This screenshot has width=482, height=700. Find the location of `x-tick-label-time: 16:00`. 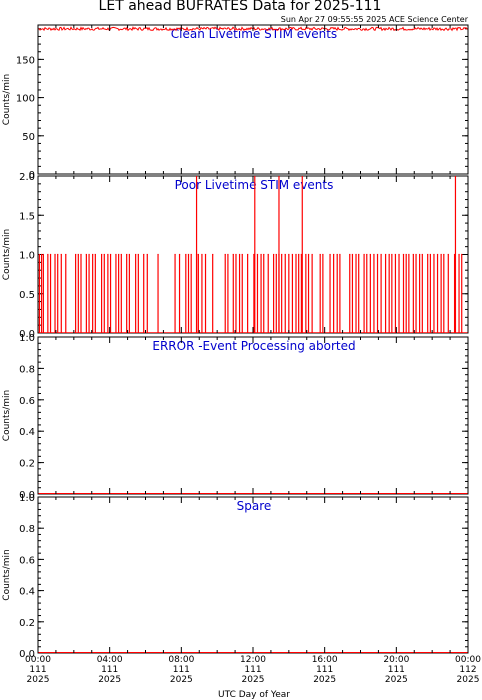

x-tick-label-time: 16:00 is located at coordinates (325, 660).